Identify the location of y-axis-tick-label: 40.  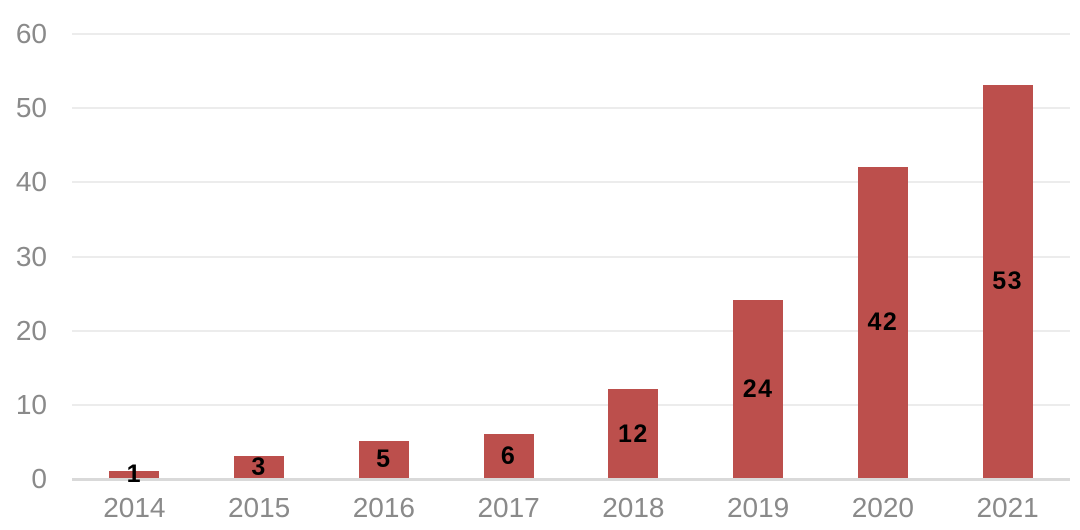
(31, 182).